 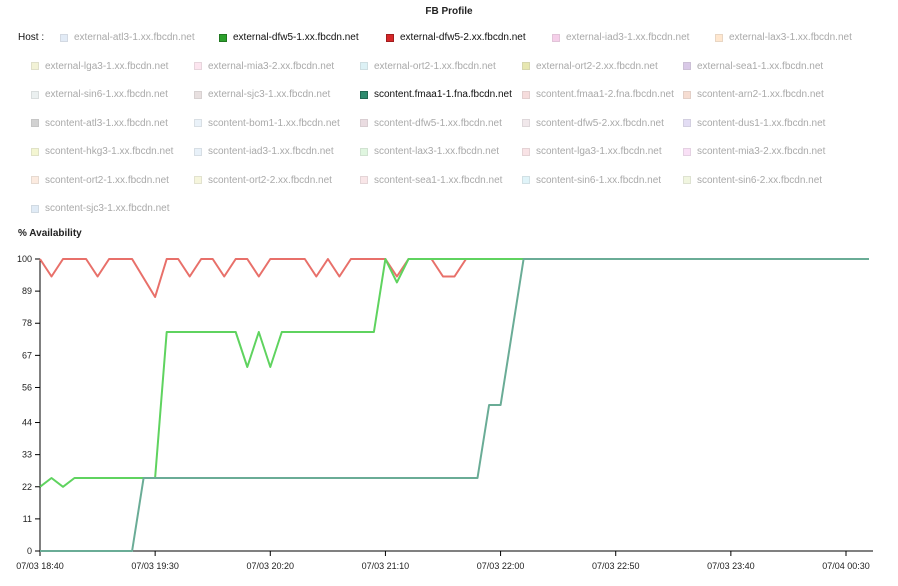 What do you see at coordinates (40, 566) in the screenshot?
I see `x-tick-label: 07/03 18:40` at bounding box center [40, 566].